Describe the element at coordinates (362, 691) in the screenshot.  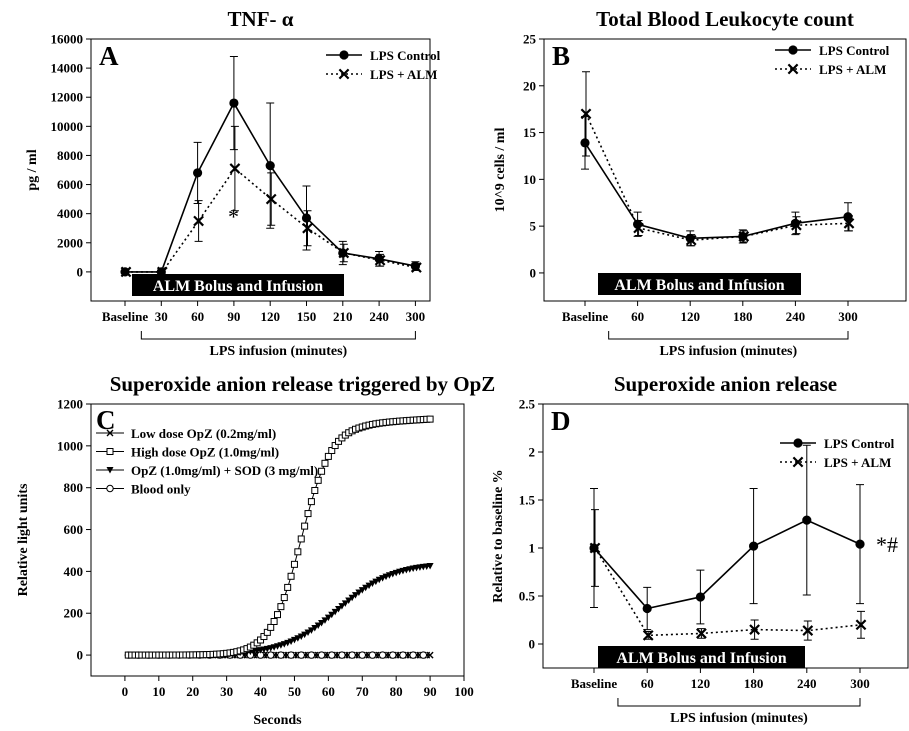
I see `x-tick-label: 70` at that location.